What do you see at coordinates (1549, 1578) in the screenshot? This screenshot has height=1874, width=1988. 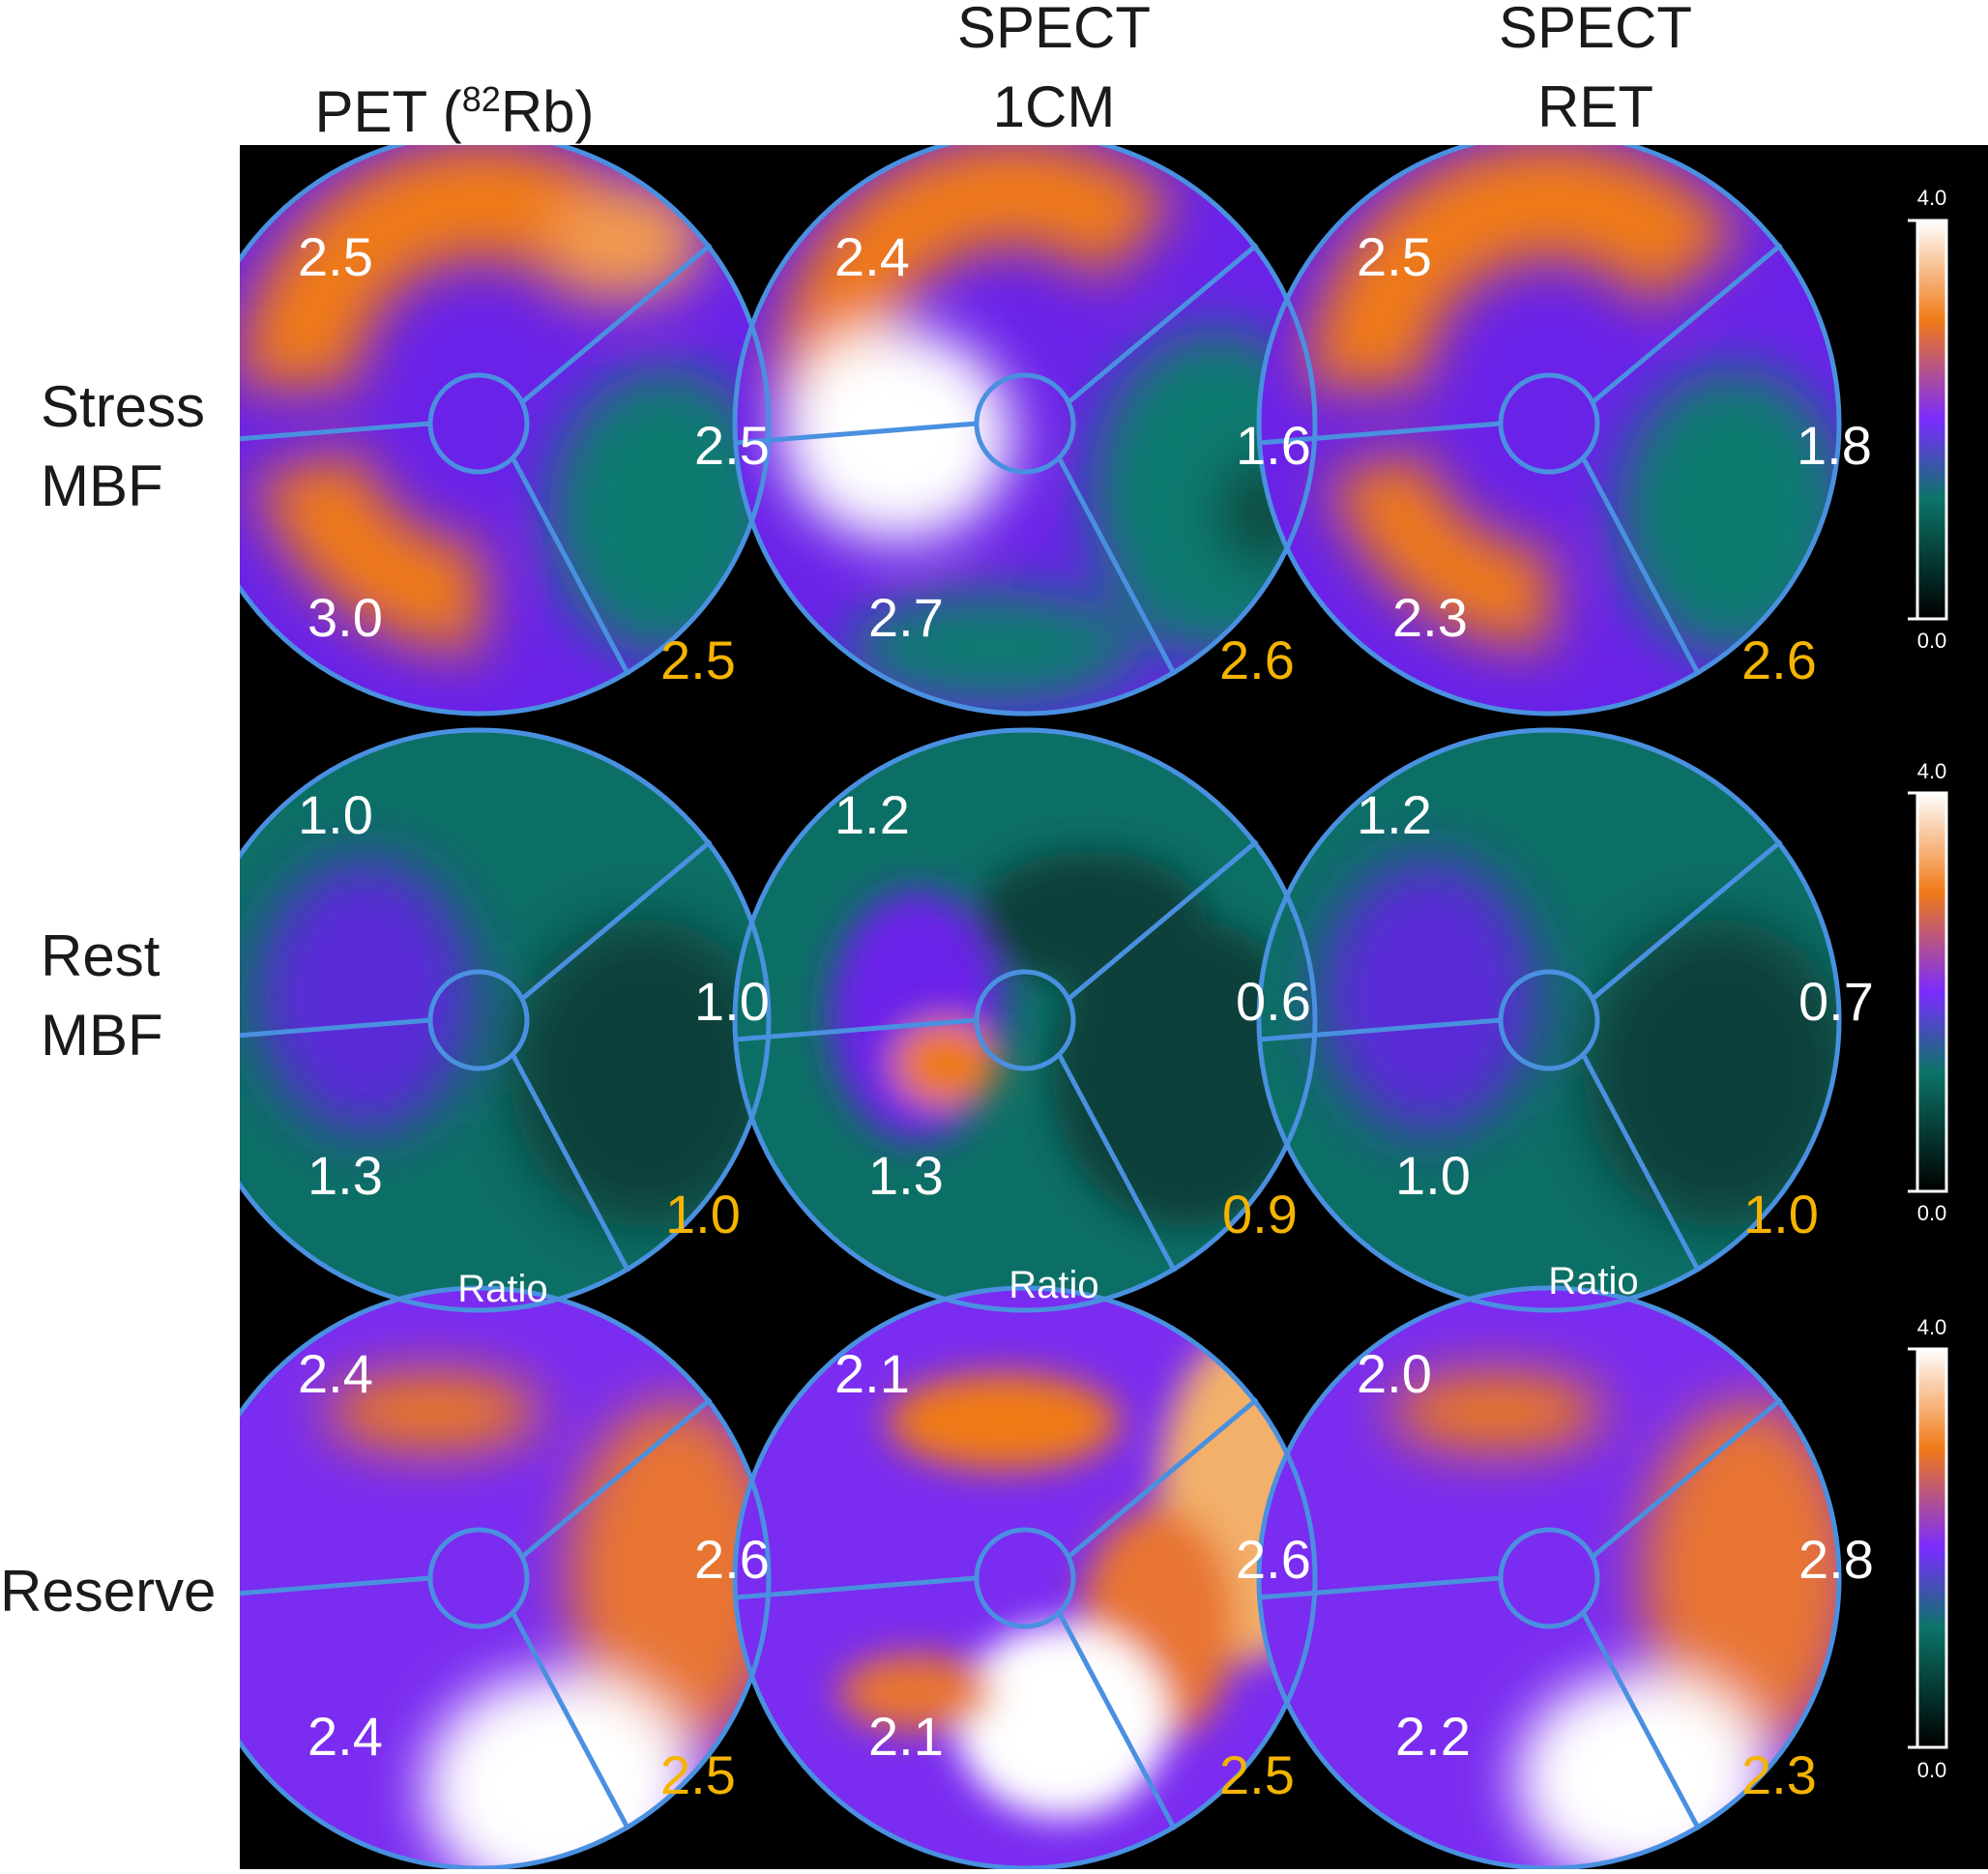 I see `outline-r2c2` at bounding box center [1549, 1578].